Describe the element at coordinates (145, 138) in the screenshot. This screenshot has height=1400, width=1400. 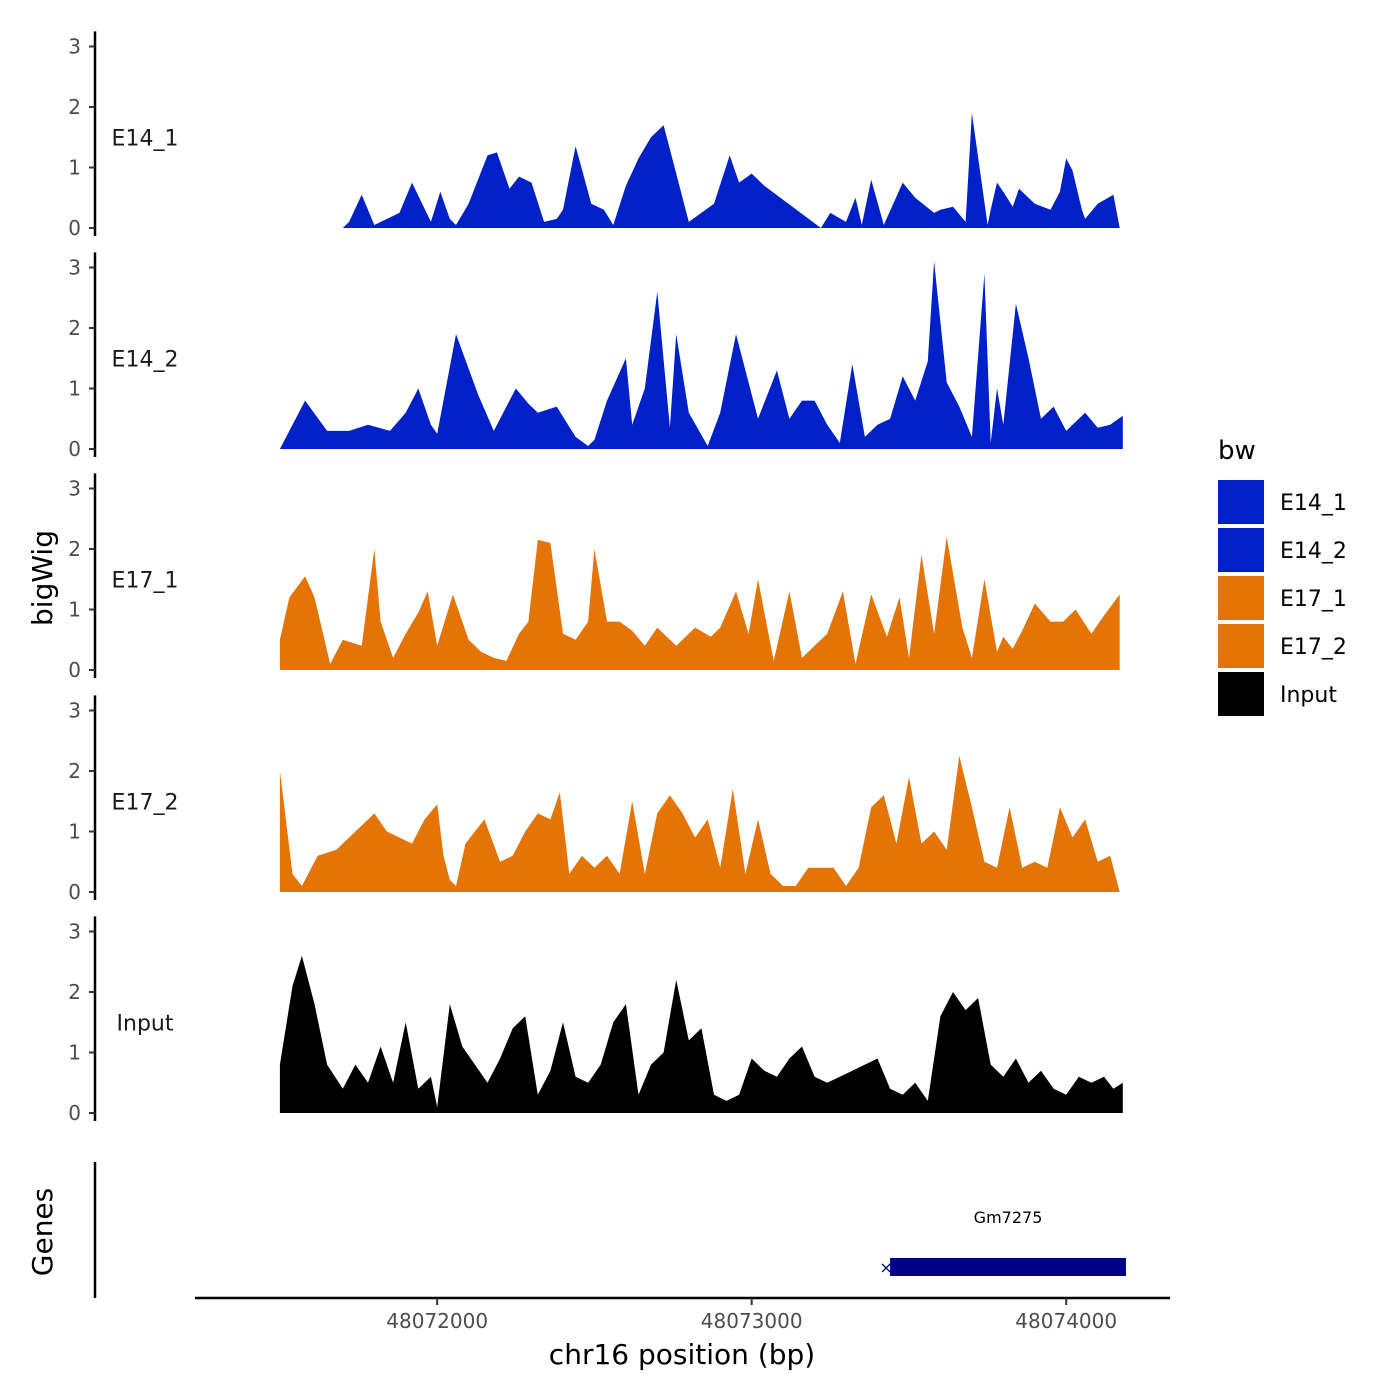
I see `track-label: E14_1` at that location.